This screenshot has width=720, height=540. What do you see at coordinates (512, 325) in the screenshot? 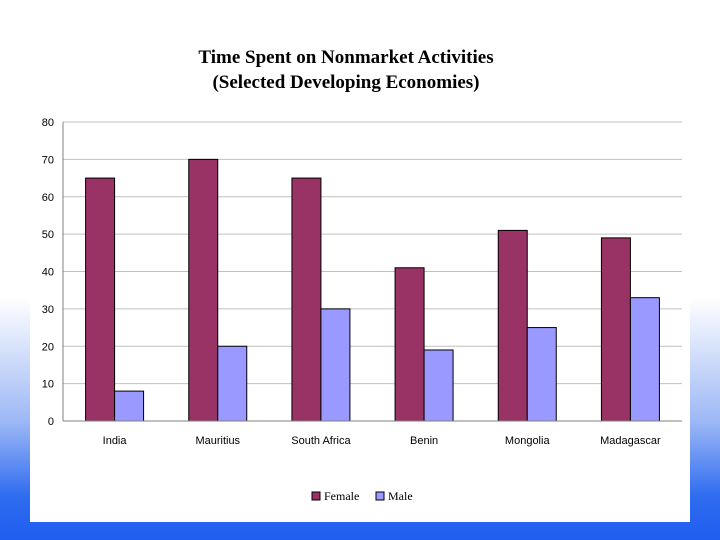
I see `bar-female-mongolia` at bounding box center [512, 325].